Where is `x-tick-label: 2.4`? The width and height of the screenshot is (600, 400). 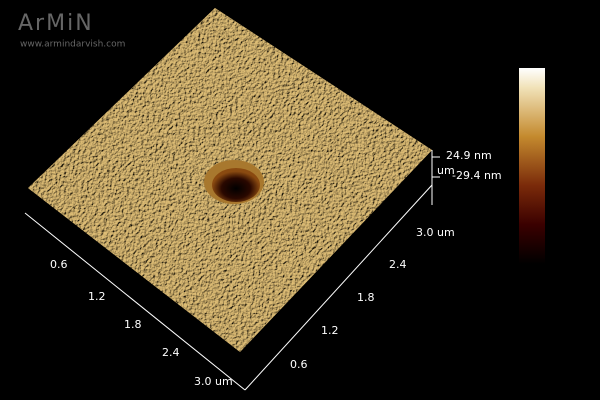 x-tick-label: 2.4 is located at coordinates (171, 352).